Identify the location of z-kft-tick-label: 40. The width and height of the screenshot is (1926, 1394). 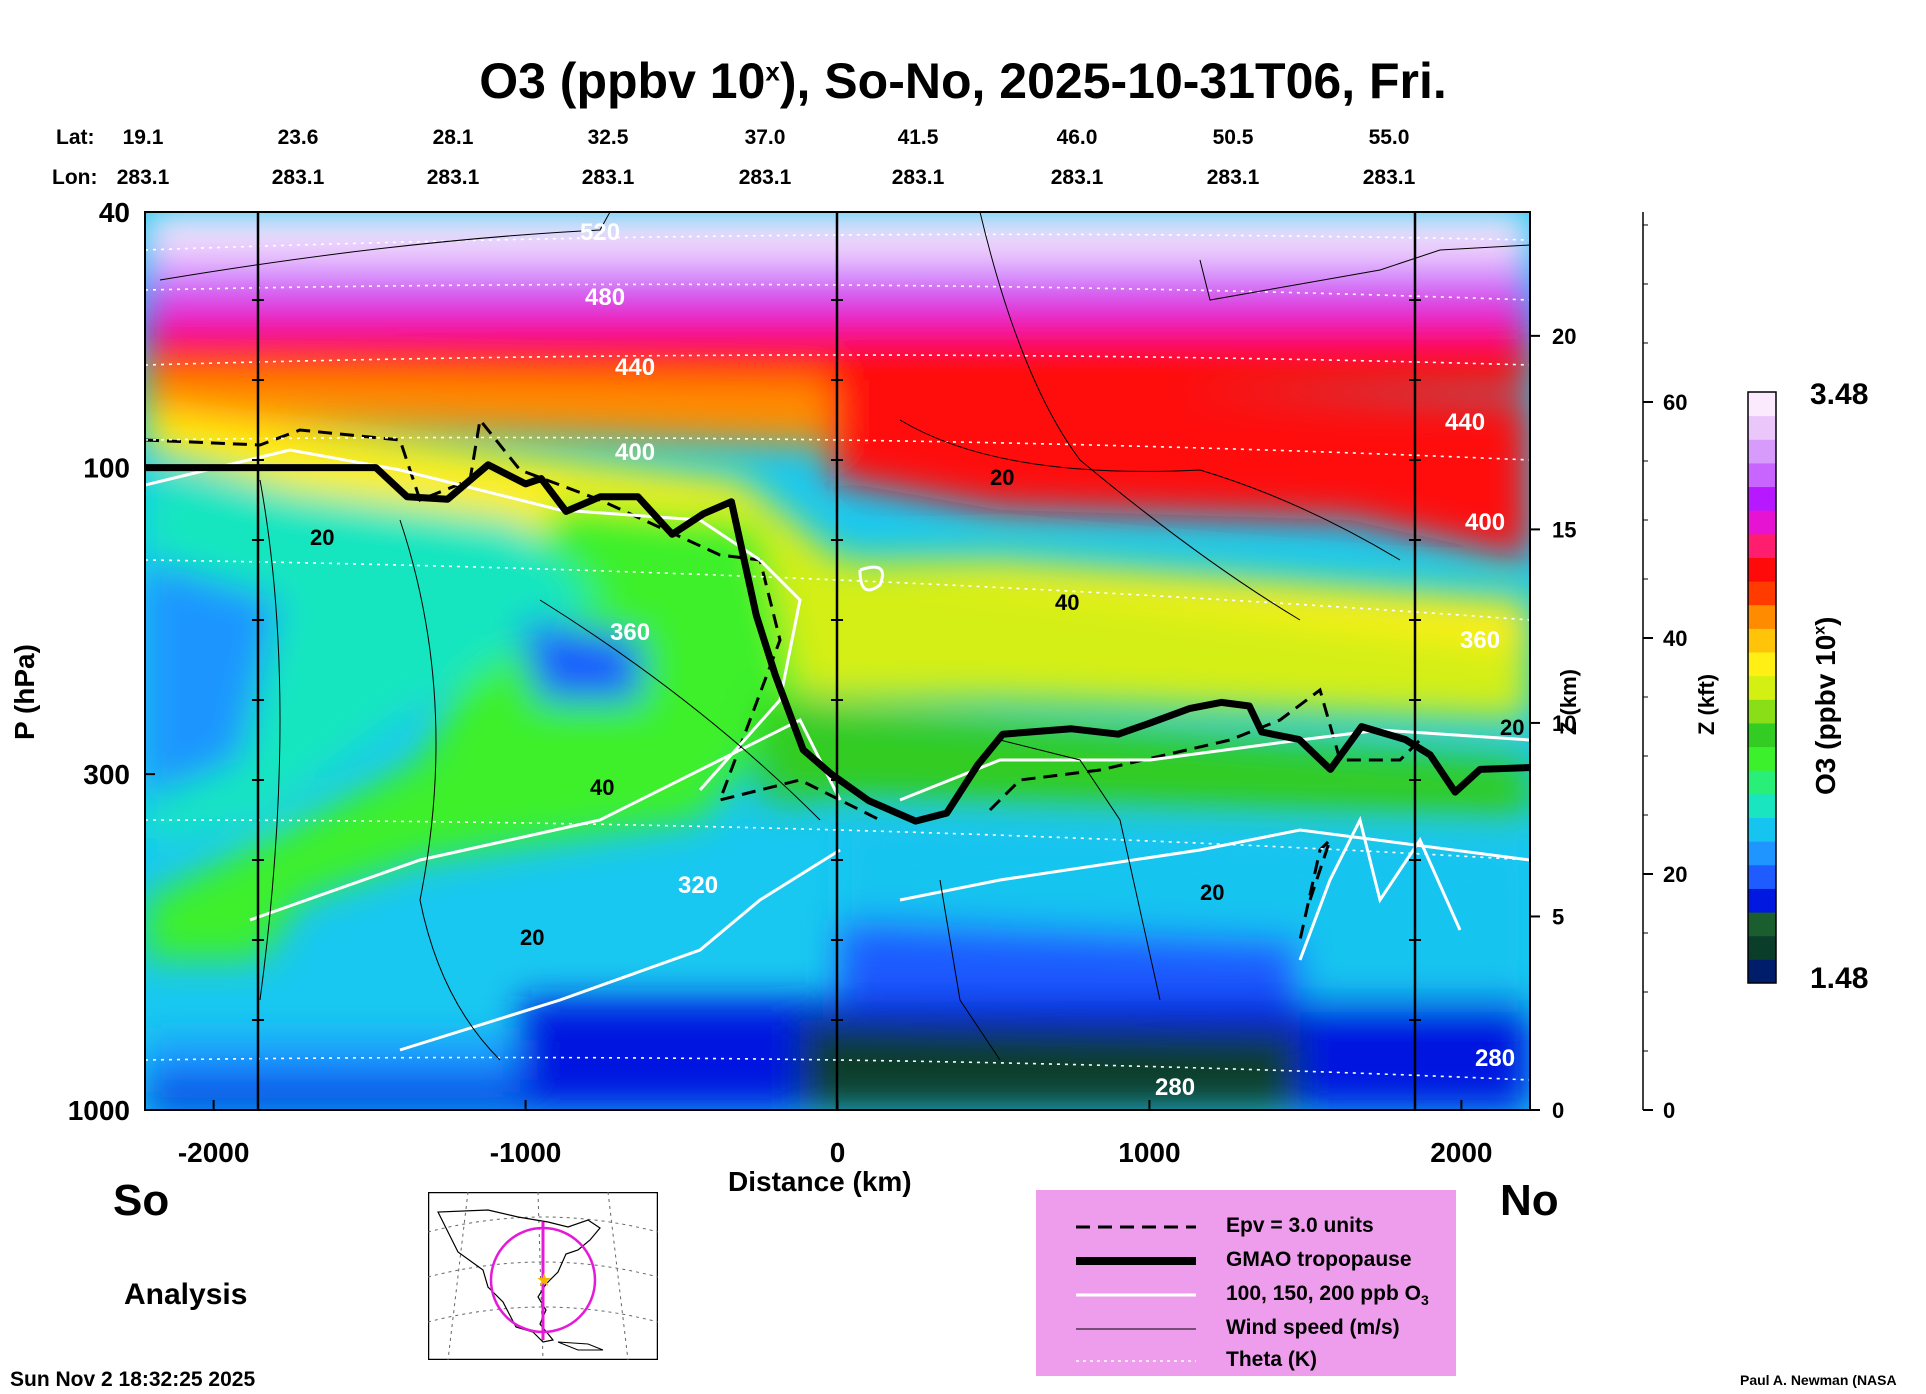
(1675, 638).